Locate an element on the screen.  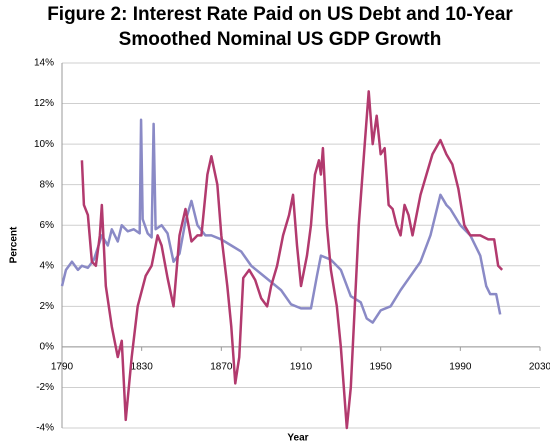
y-tick-label: 14% is located at coordinates (44, 63).